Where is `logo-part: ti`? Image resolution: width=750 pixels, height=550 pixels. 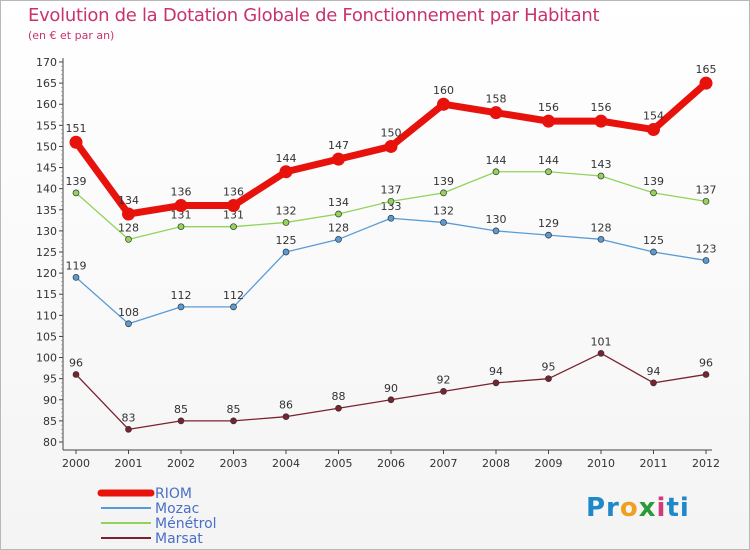
logo-part: ti is located at coordinates (678, 508).